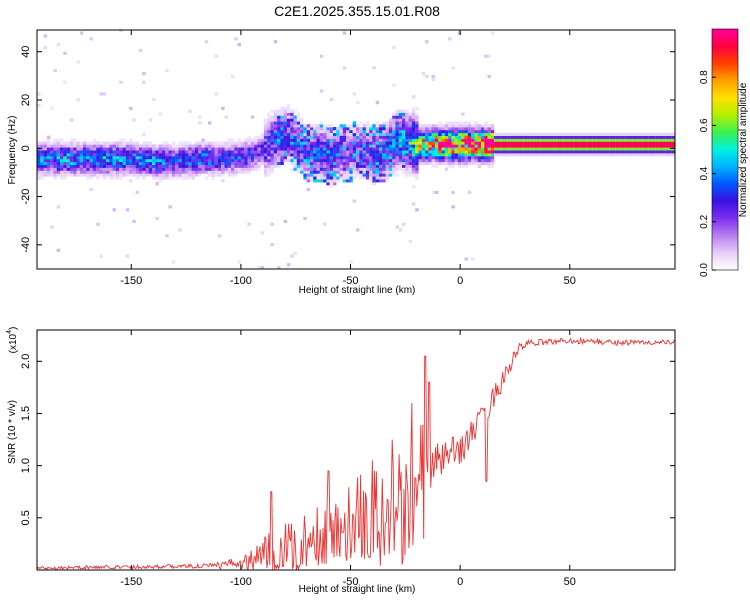 Image resolution: width=750 pixels, height=600 pixels. What do you see at coordinates (26, 52) in the screenshot?
I see `y-tick-label: 40` at bounding box center [26, 52].